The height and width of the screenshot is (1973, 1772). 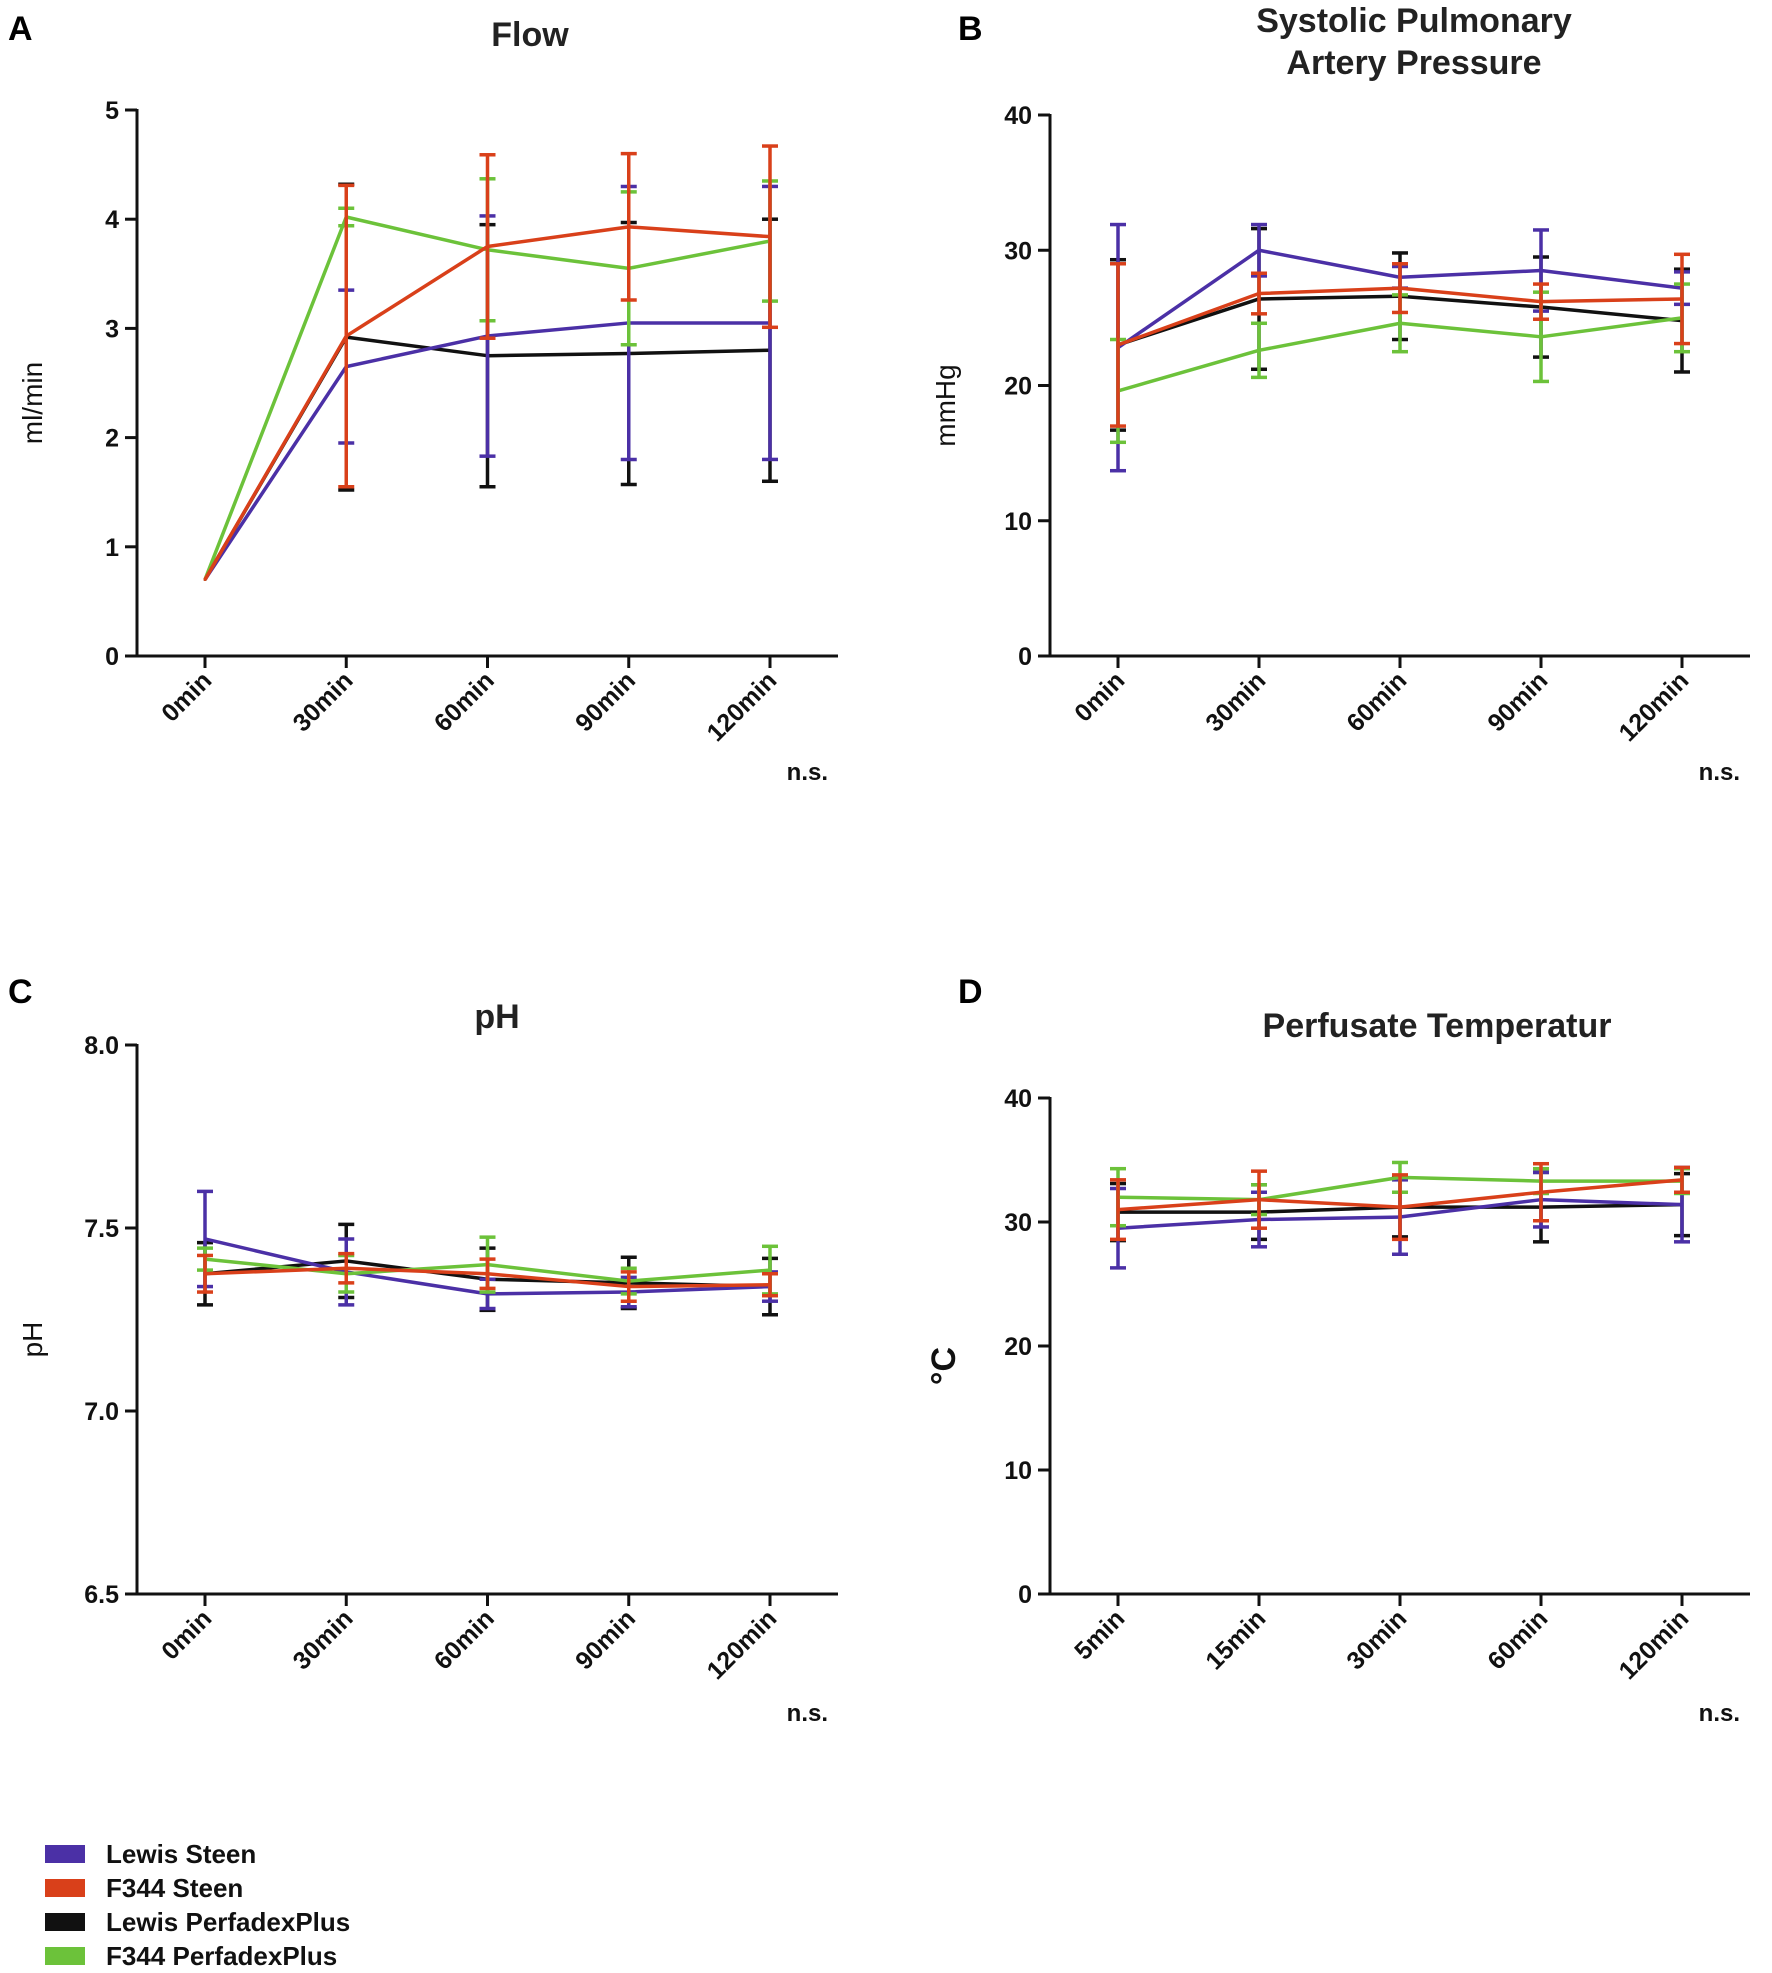 I want to click on y-axis-label: ml/min, so click(x=32, y=403).